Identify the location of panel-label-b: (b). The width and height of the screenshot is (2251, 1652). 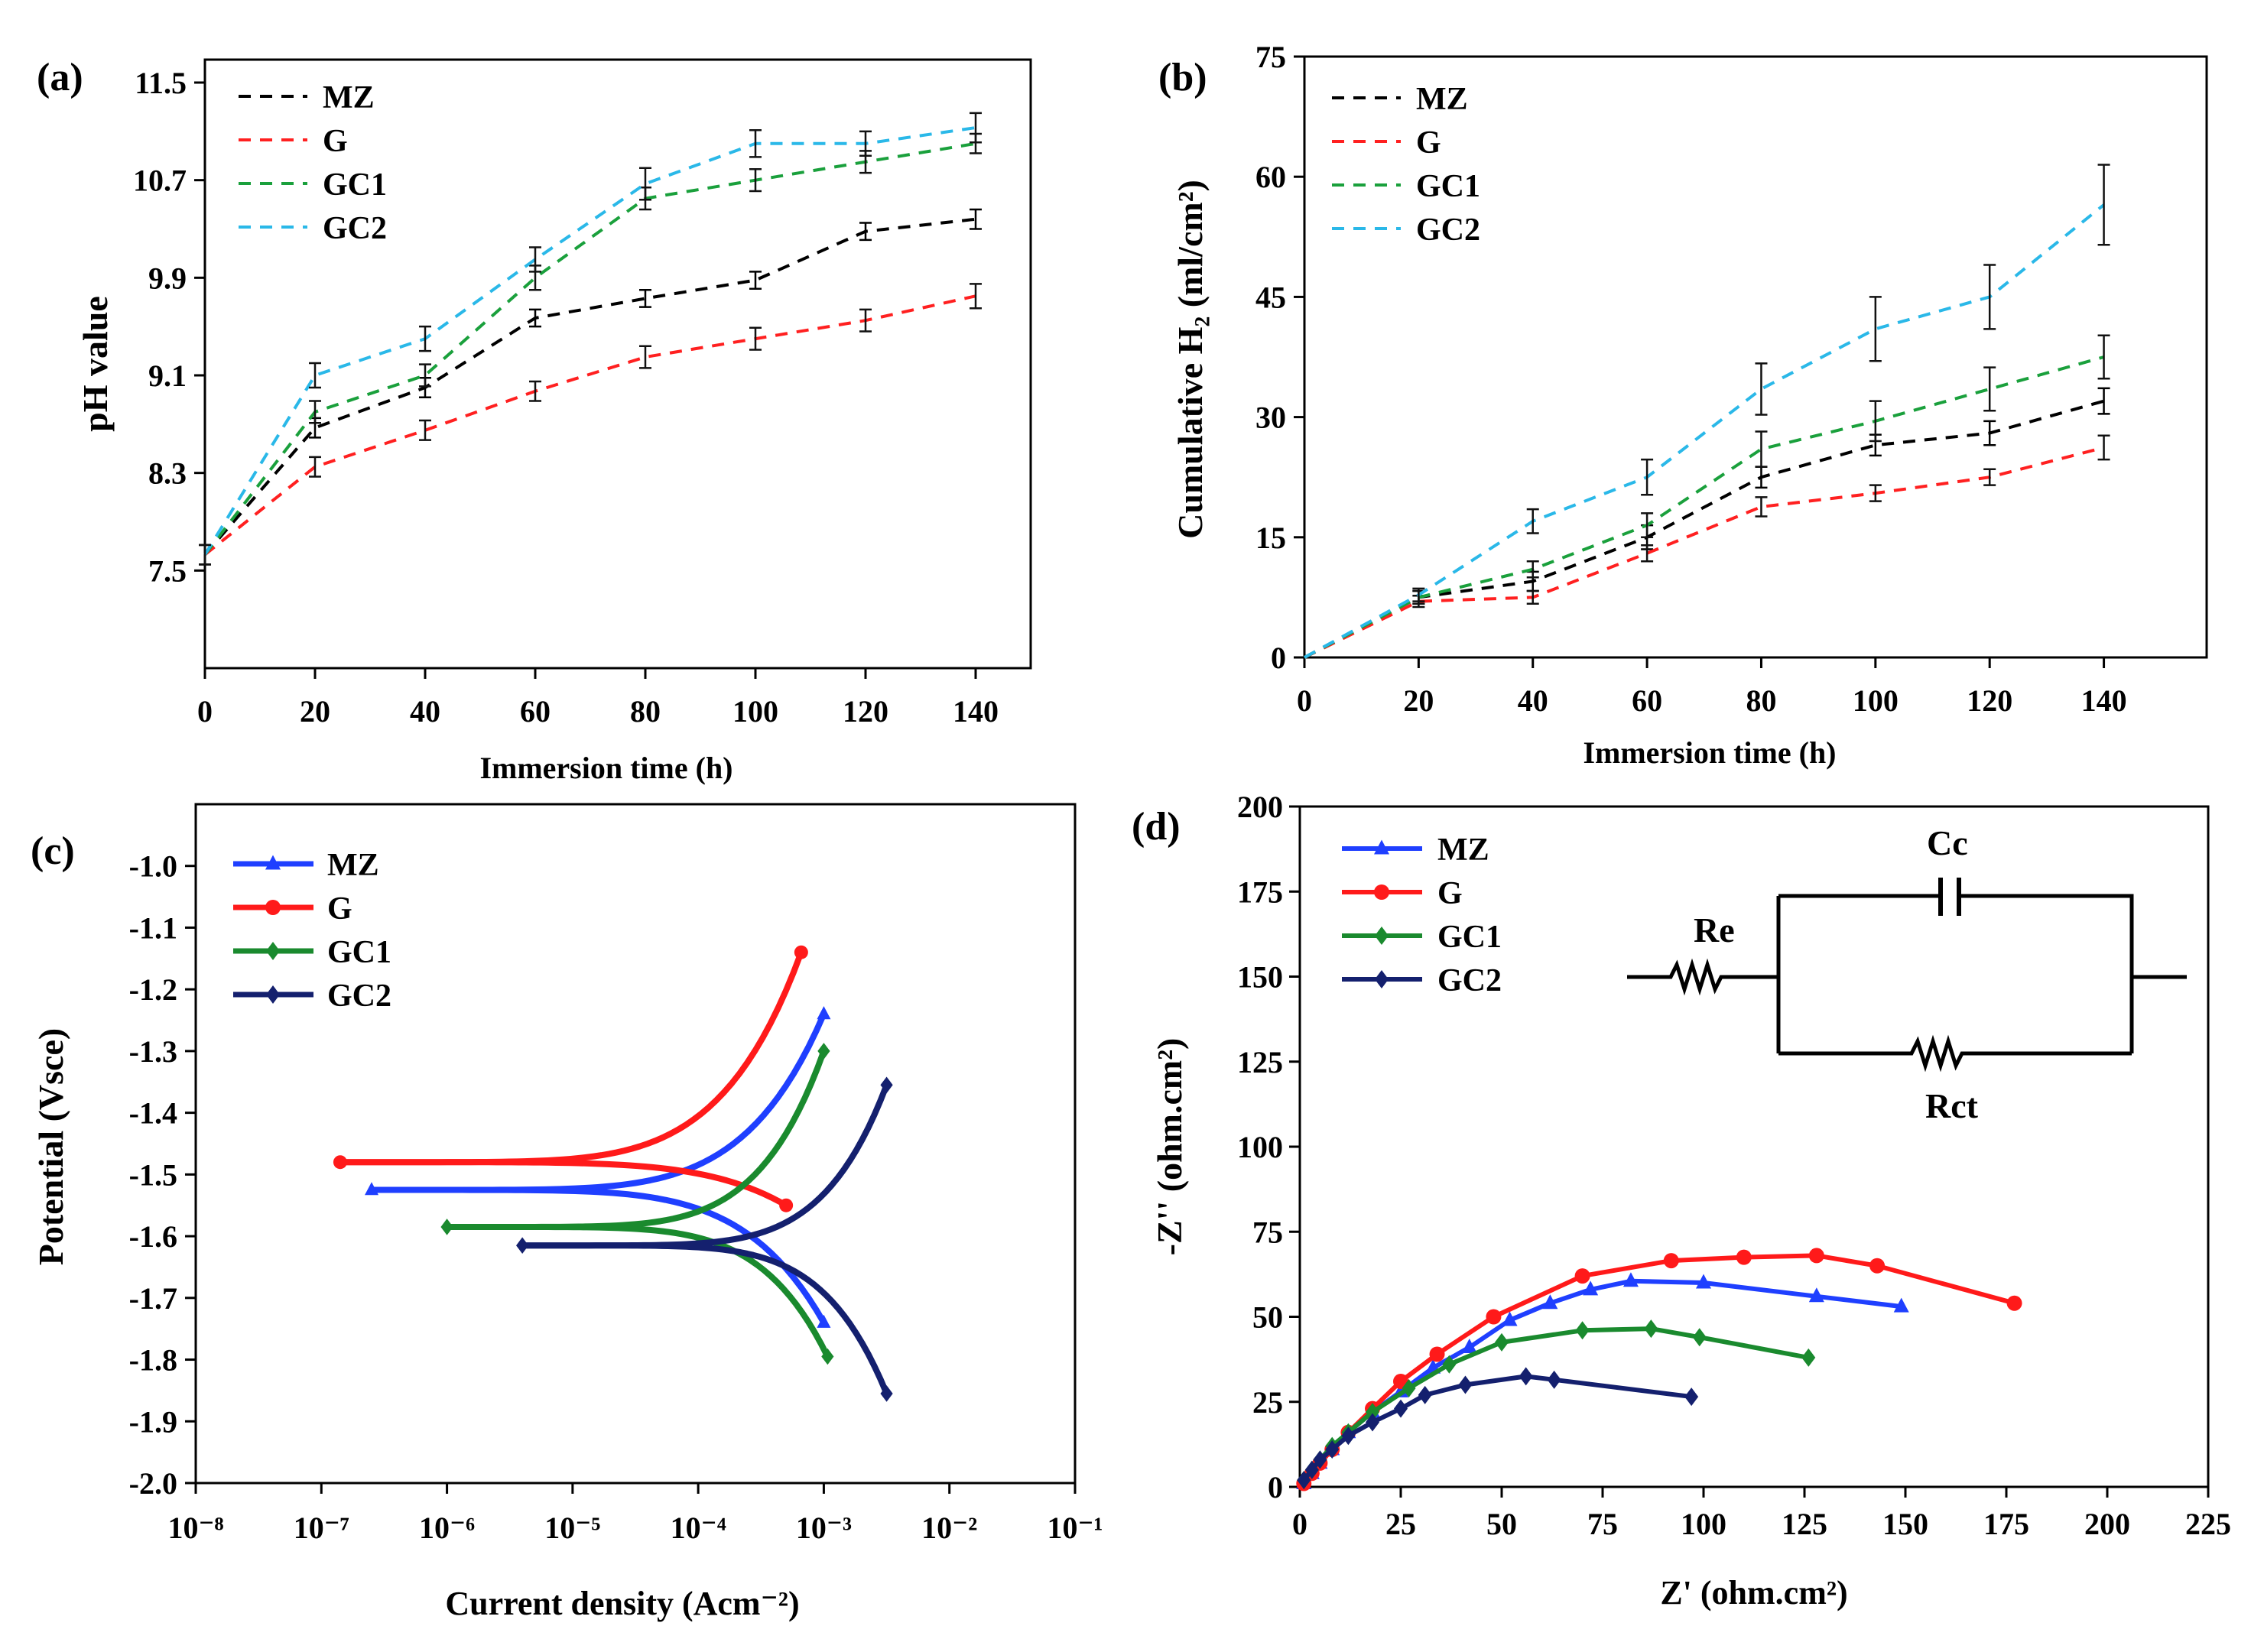
(1182, 77).